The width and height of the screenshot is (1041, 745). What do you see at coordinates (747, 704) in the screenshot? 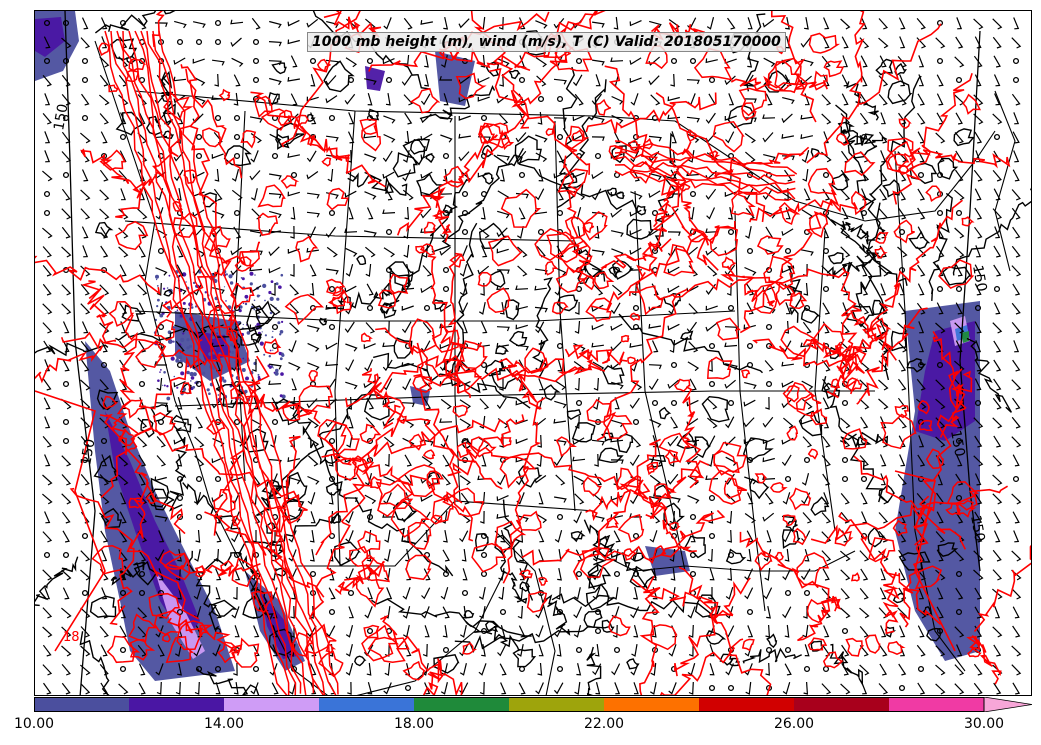
I see `colorbar-bin` at bounding box center [747, 704].